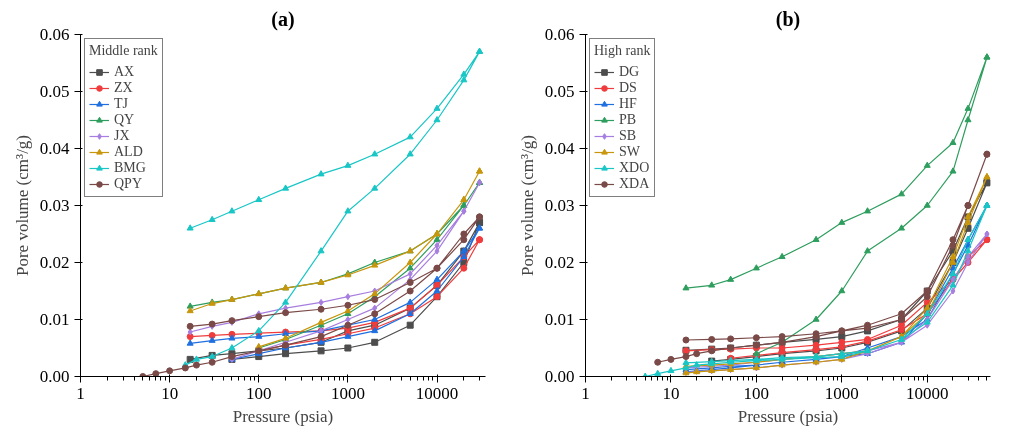  What do you see at coordinates (622, 51) in the screenshot?
I see `legend-title: High rank` at bounding box center [622, 51].